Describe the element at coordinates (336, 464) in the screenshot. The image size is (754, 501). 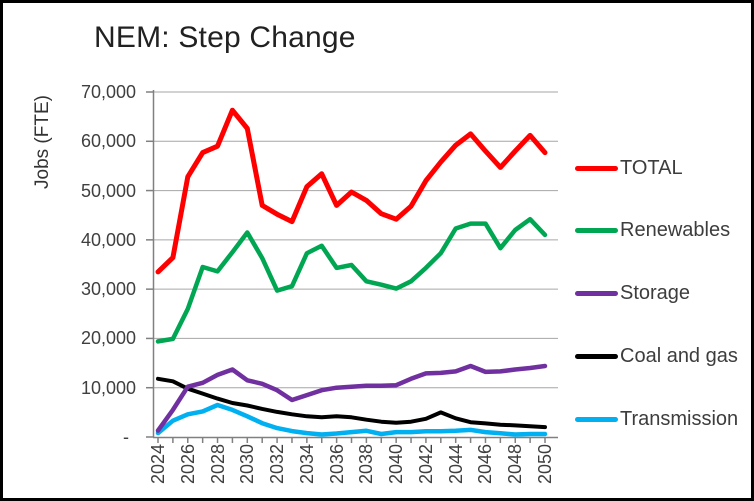
I see `x-tick-label: 2036` at that location.